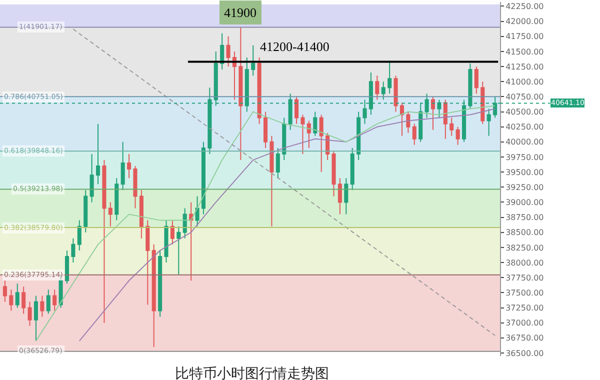  I want to click on y-tick-label: 38750.00, so click(525, 217).